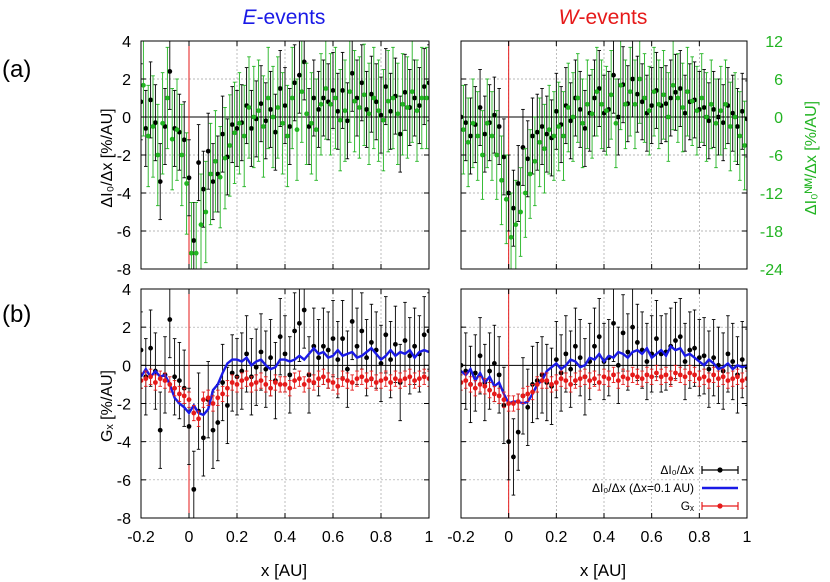 This screenshot has width=830, height=582. I want to click on x-tick-label: 0, so click(508, 537).